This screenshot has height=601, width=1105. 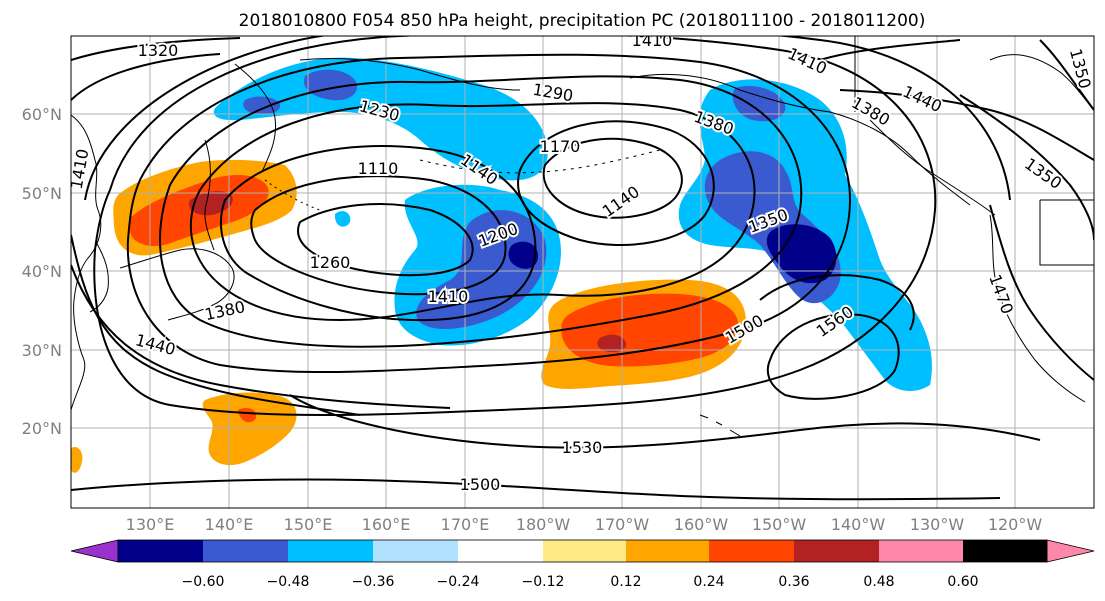 I want to click on lon-label: 170°W, so click(x=622, y=524).